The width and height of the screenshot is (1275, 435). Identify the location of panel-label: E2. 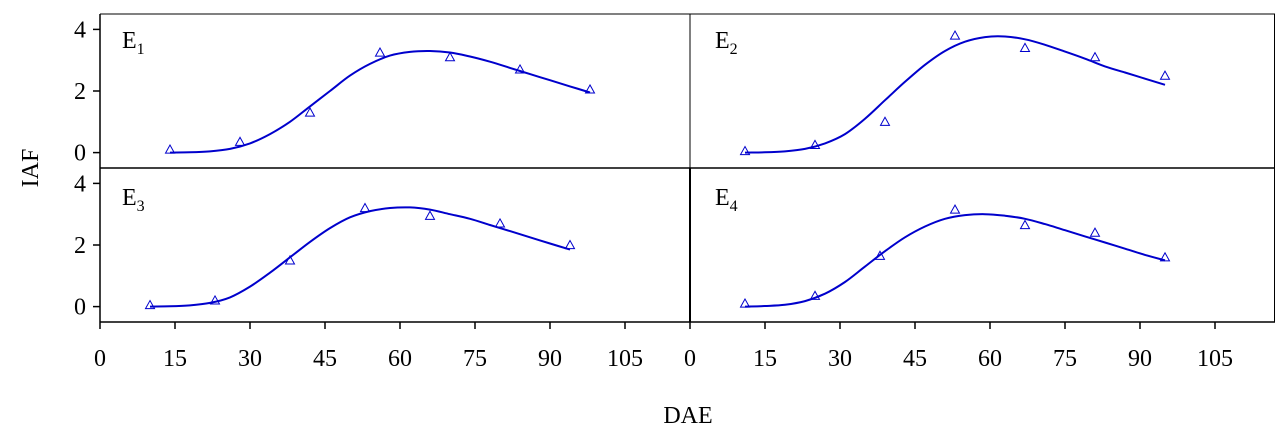
(726, 43).